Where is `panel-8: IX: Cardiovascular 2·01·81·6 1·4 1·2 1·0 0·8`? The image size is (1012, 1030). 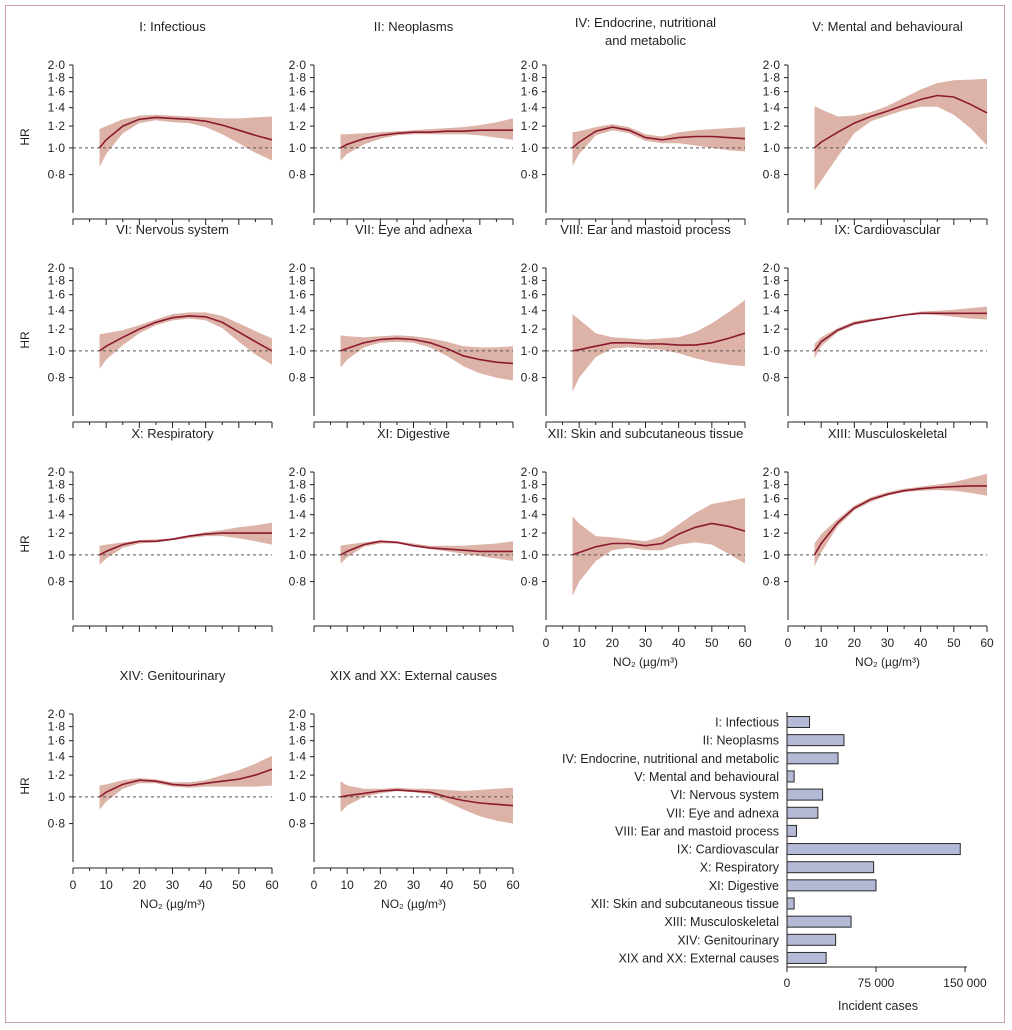 panel-8: IX: Cardiovascular 2·01·81·6 1·4 1·2 1·0 0·8 is located at coordinates (875, 325).